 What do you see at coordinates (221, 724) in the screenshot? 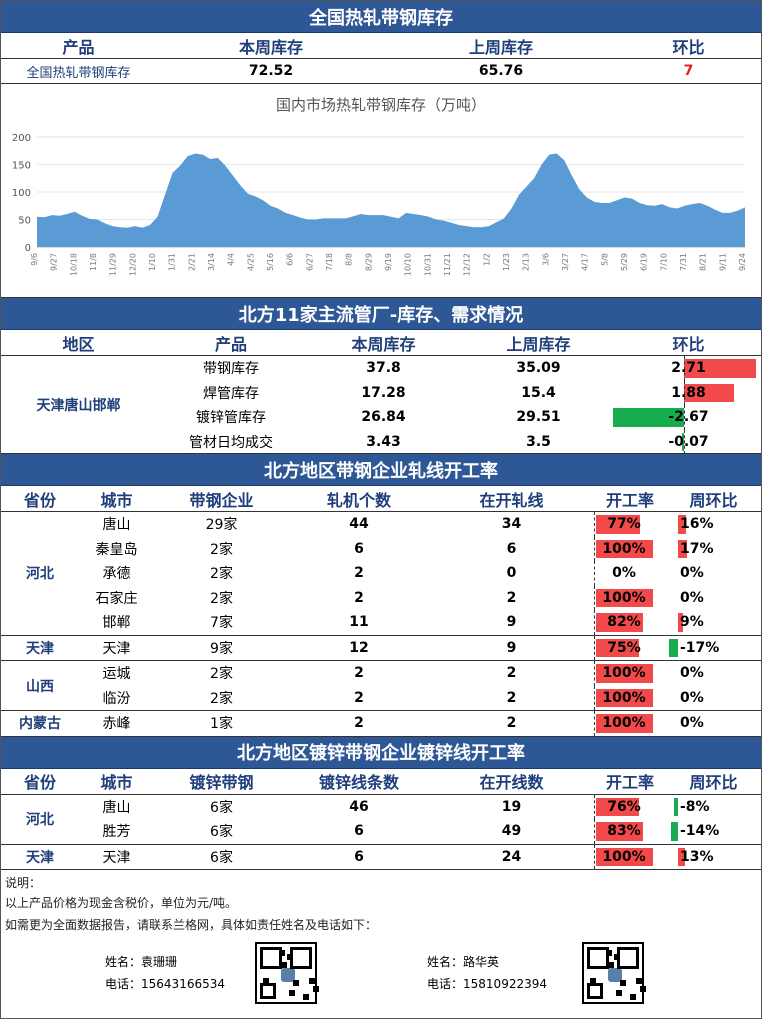
I see `firm-count: 1家` at bounding box center [221, 724].